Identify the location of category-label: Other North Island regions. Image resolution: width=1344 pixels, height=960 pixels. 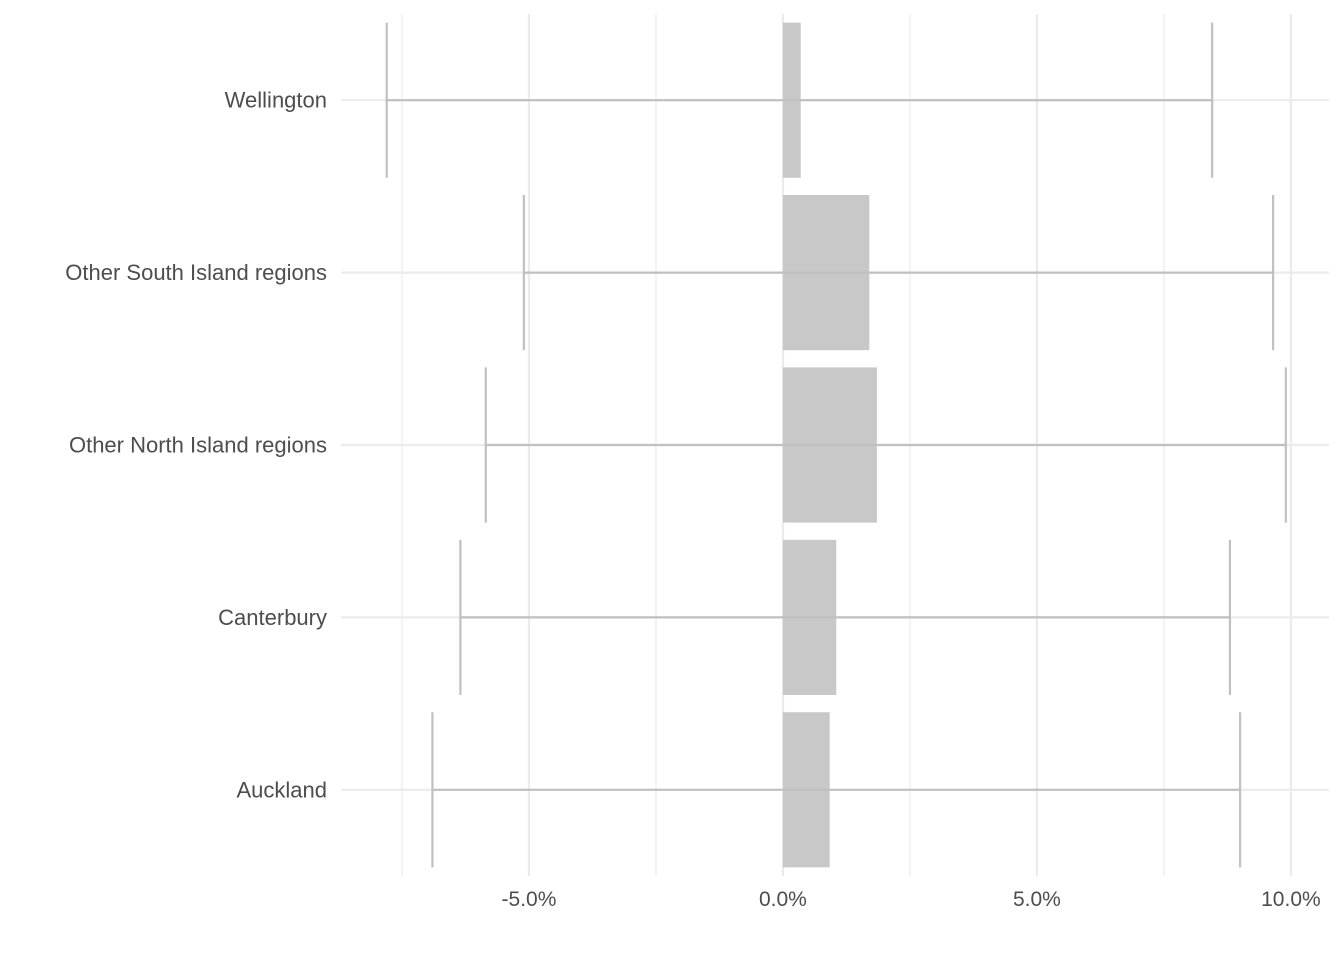
(198, 445).